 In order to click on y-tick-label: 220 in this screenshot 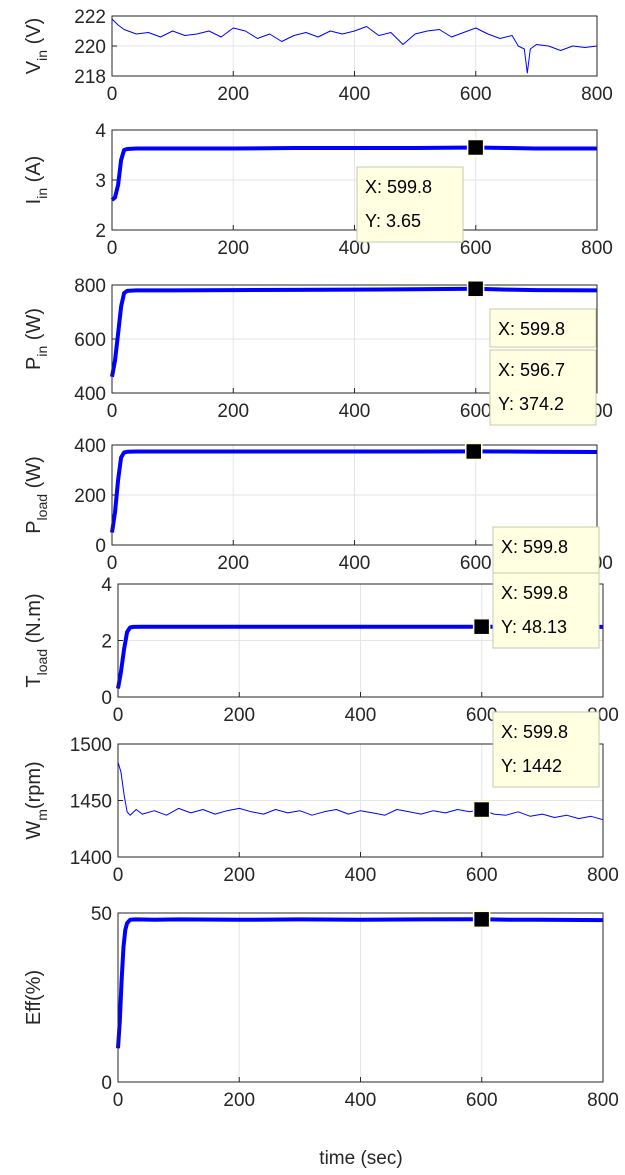, I will do `click(90, 47)`.